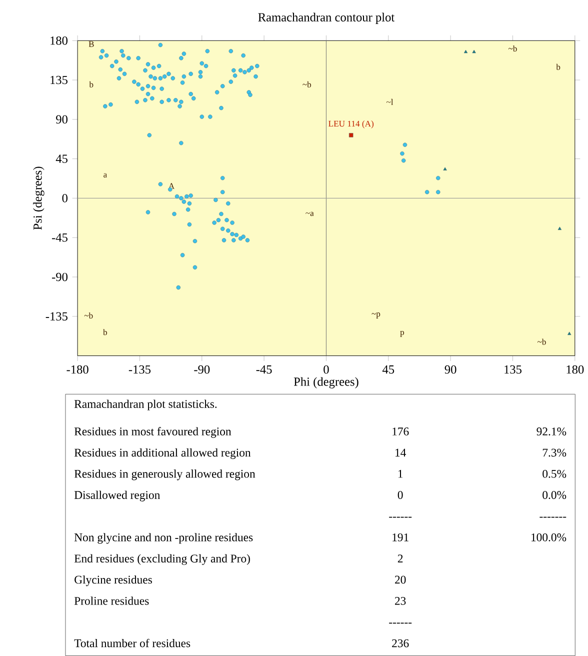 This screenshot has width=588, height=656. Describe the element at coordinates (145, 405) in the screenshot. I see `text: Ramachandran plot statisticks.` at that location.